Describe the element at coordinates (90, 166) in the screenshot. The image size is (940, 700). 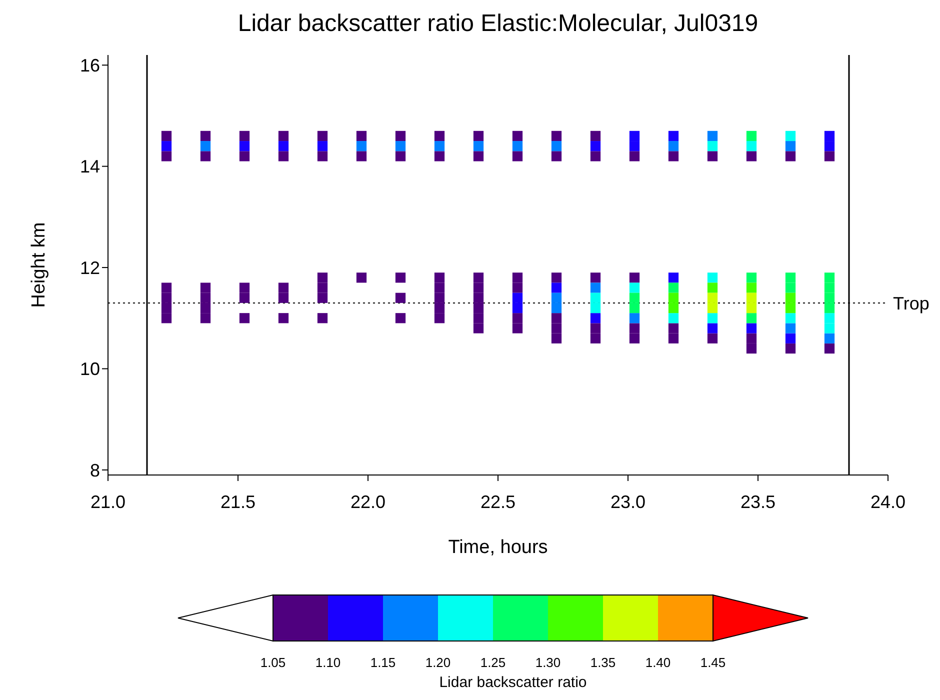
I see `y-tick-label: 14` at that location.